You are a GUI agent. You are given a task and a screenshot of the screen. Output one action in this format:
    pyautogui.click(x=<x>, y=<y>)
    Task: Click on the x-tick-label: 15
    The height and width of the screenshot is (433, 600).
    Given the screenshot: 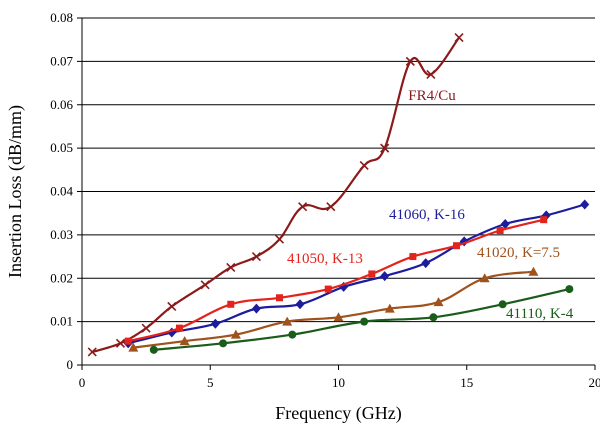 What is the action you would take?
    pyautogui.click(x=466, y=382)
    